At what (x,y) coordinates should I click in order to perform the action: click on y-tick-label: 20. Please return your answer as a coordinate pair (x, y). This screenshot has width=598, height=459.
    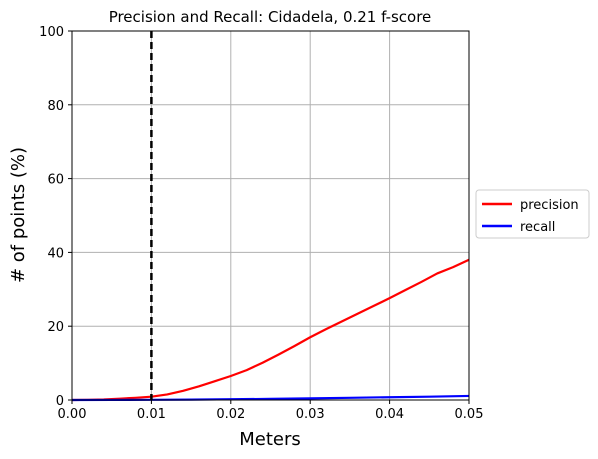
    Looking at the image, I should click on (55, 327).